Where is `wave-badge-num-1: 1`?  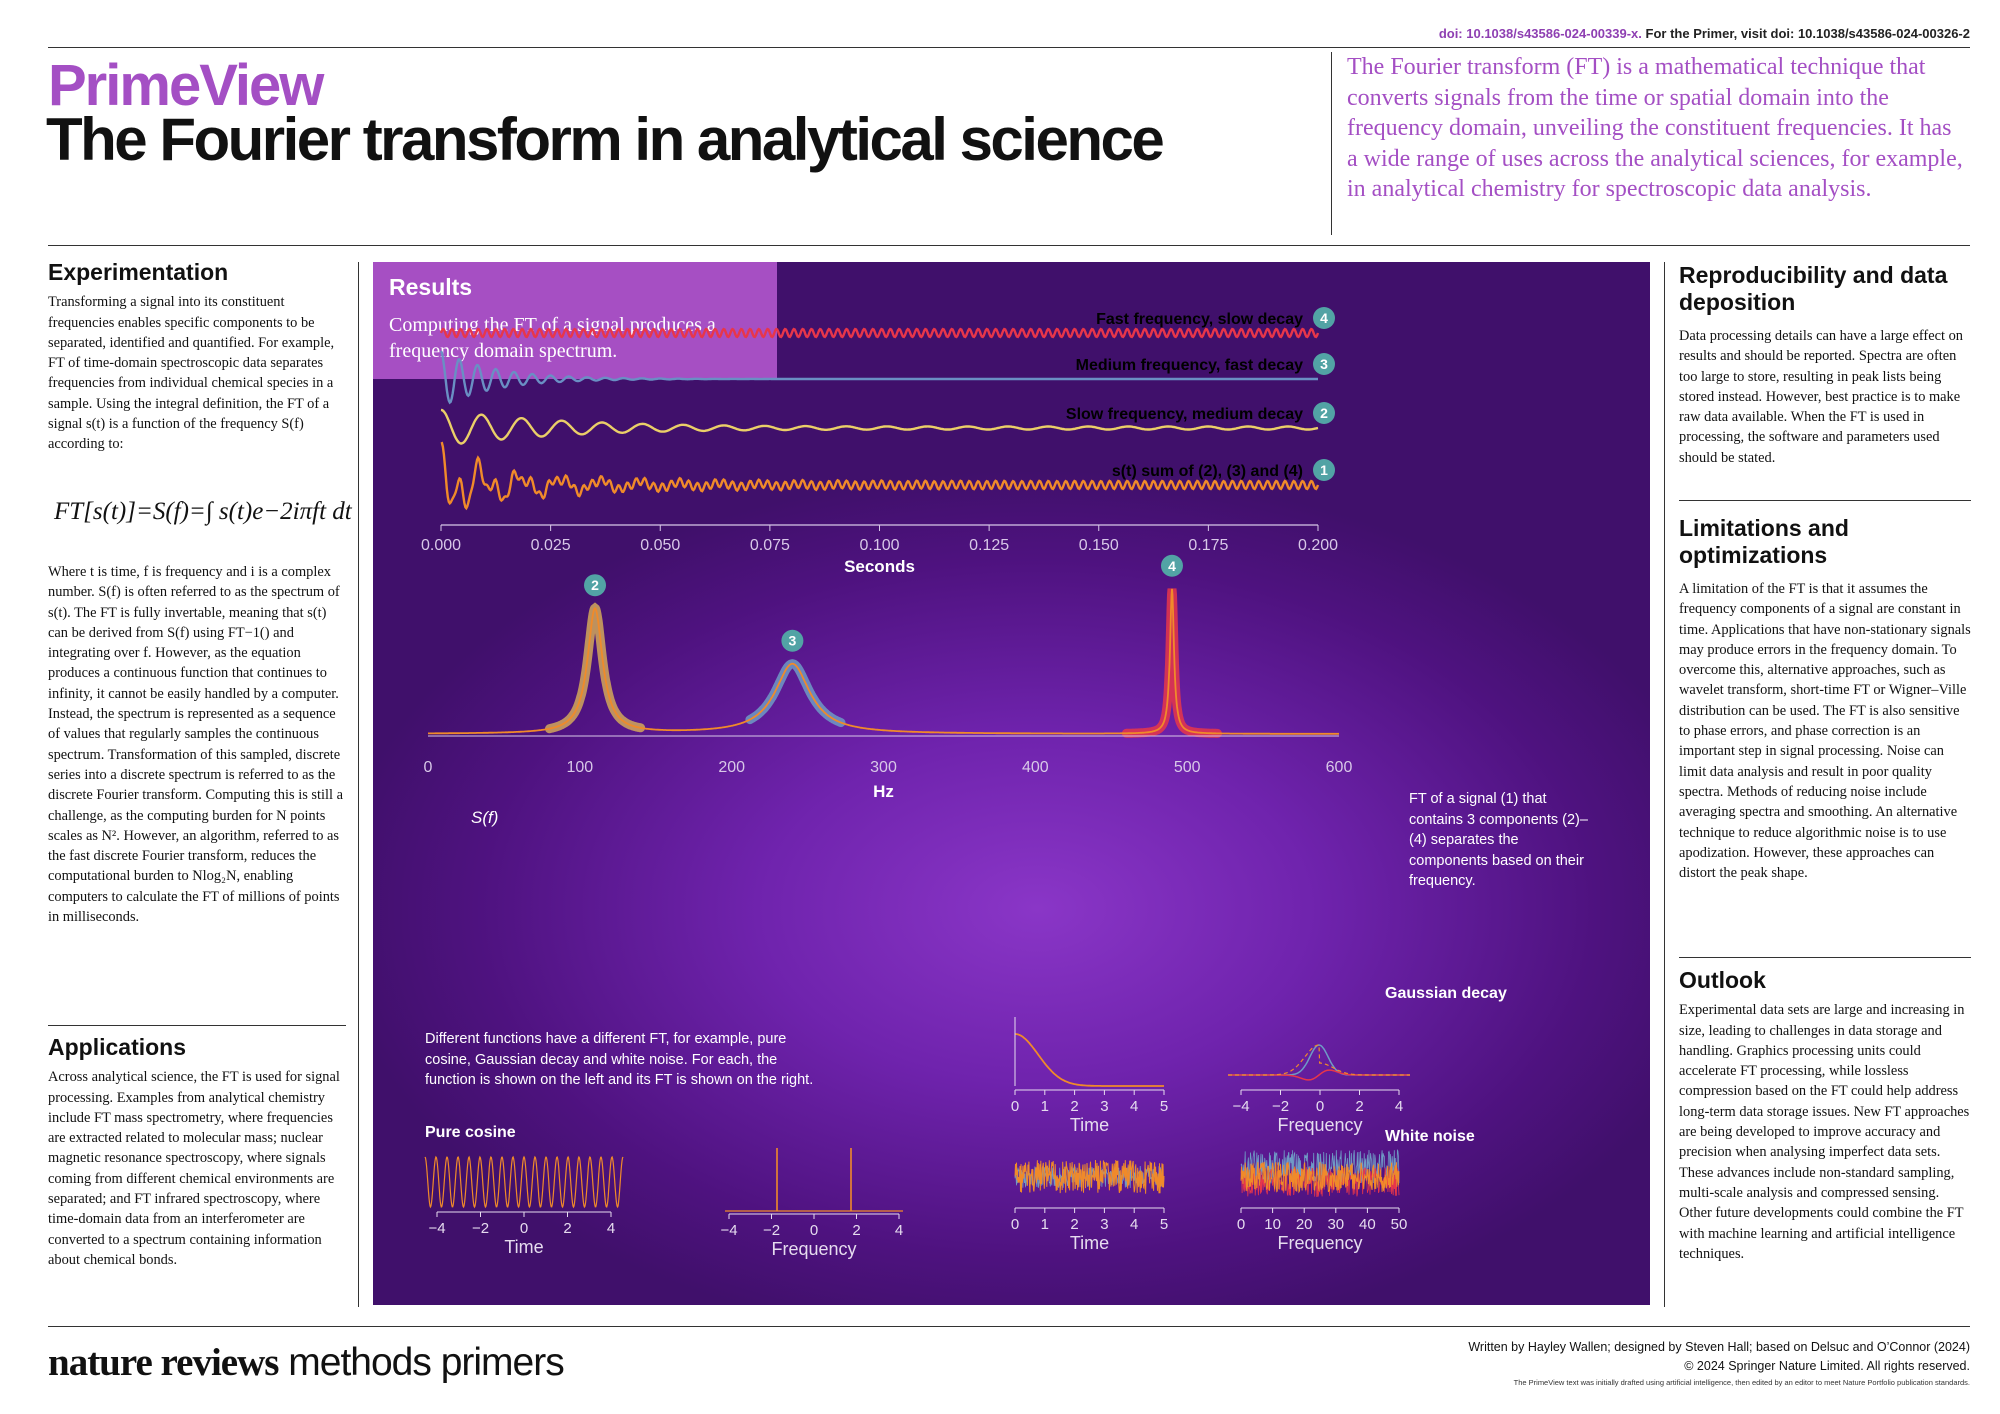
wave-badge-num-1: 1 is located at coordinates (1324, 470).